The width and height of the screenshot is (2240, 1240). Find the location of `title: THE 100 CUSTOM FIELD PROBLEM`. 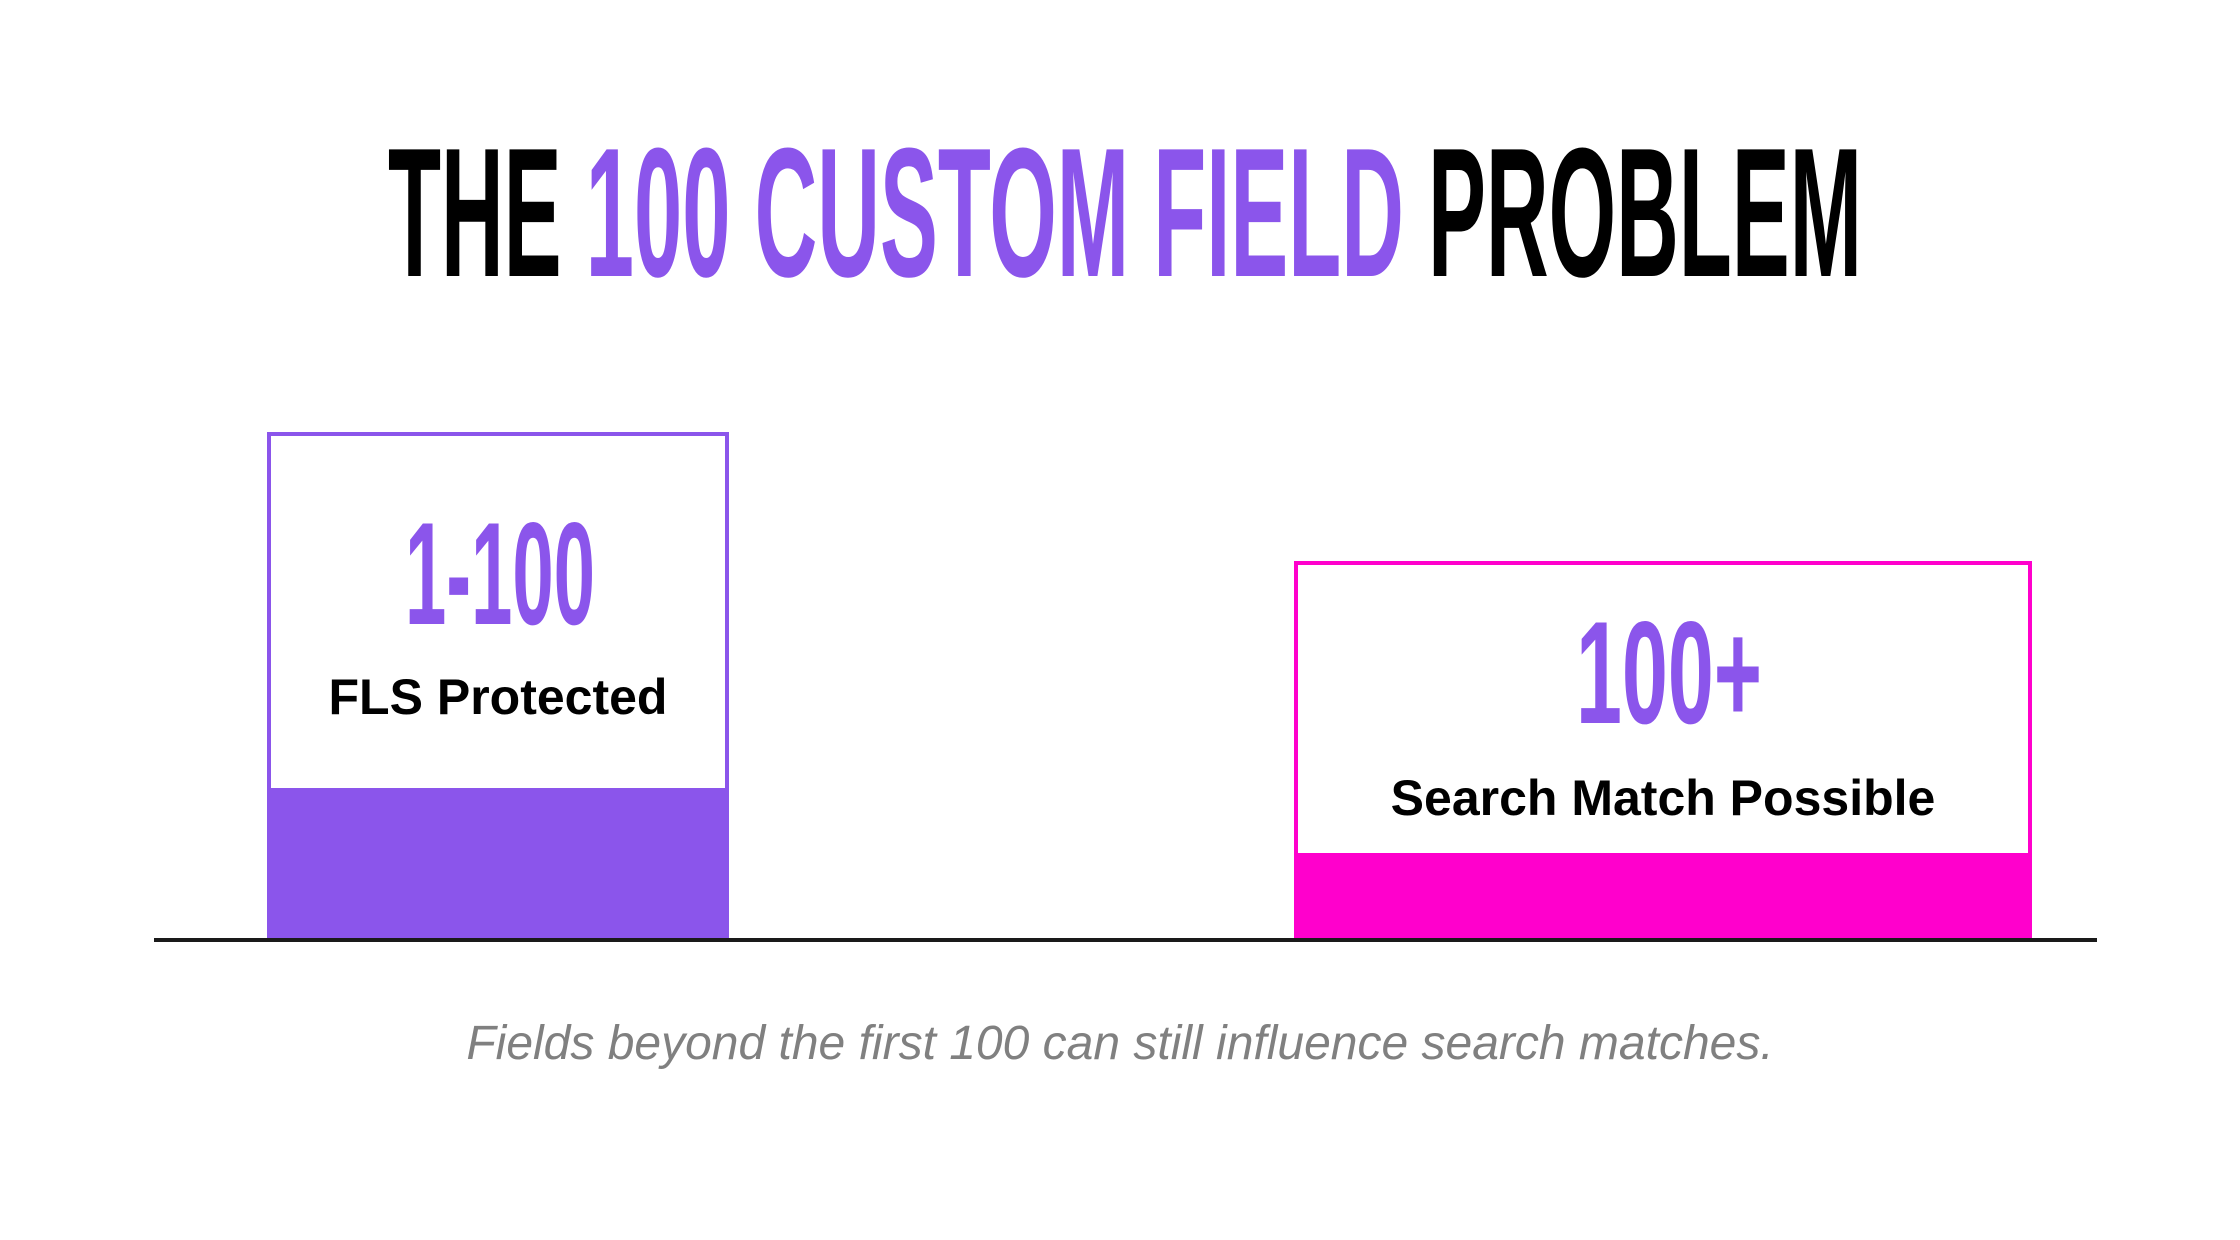

title: THE 100 CUSTOM FIELD PROBLEM is located at coordinates (1125, 210).